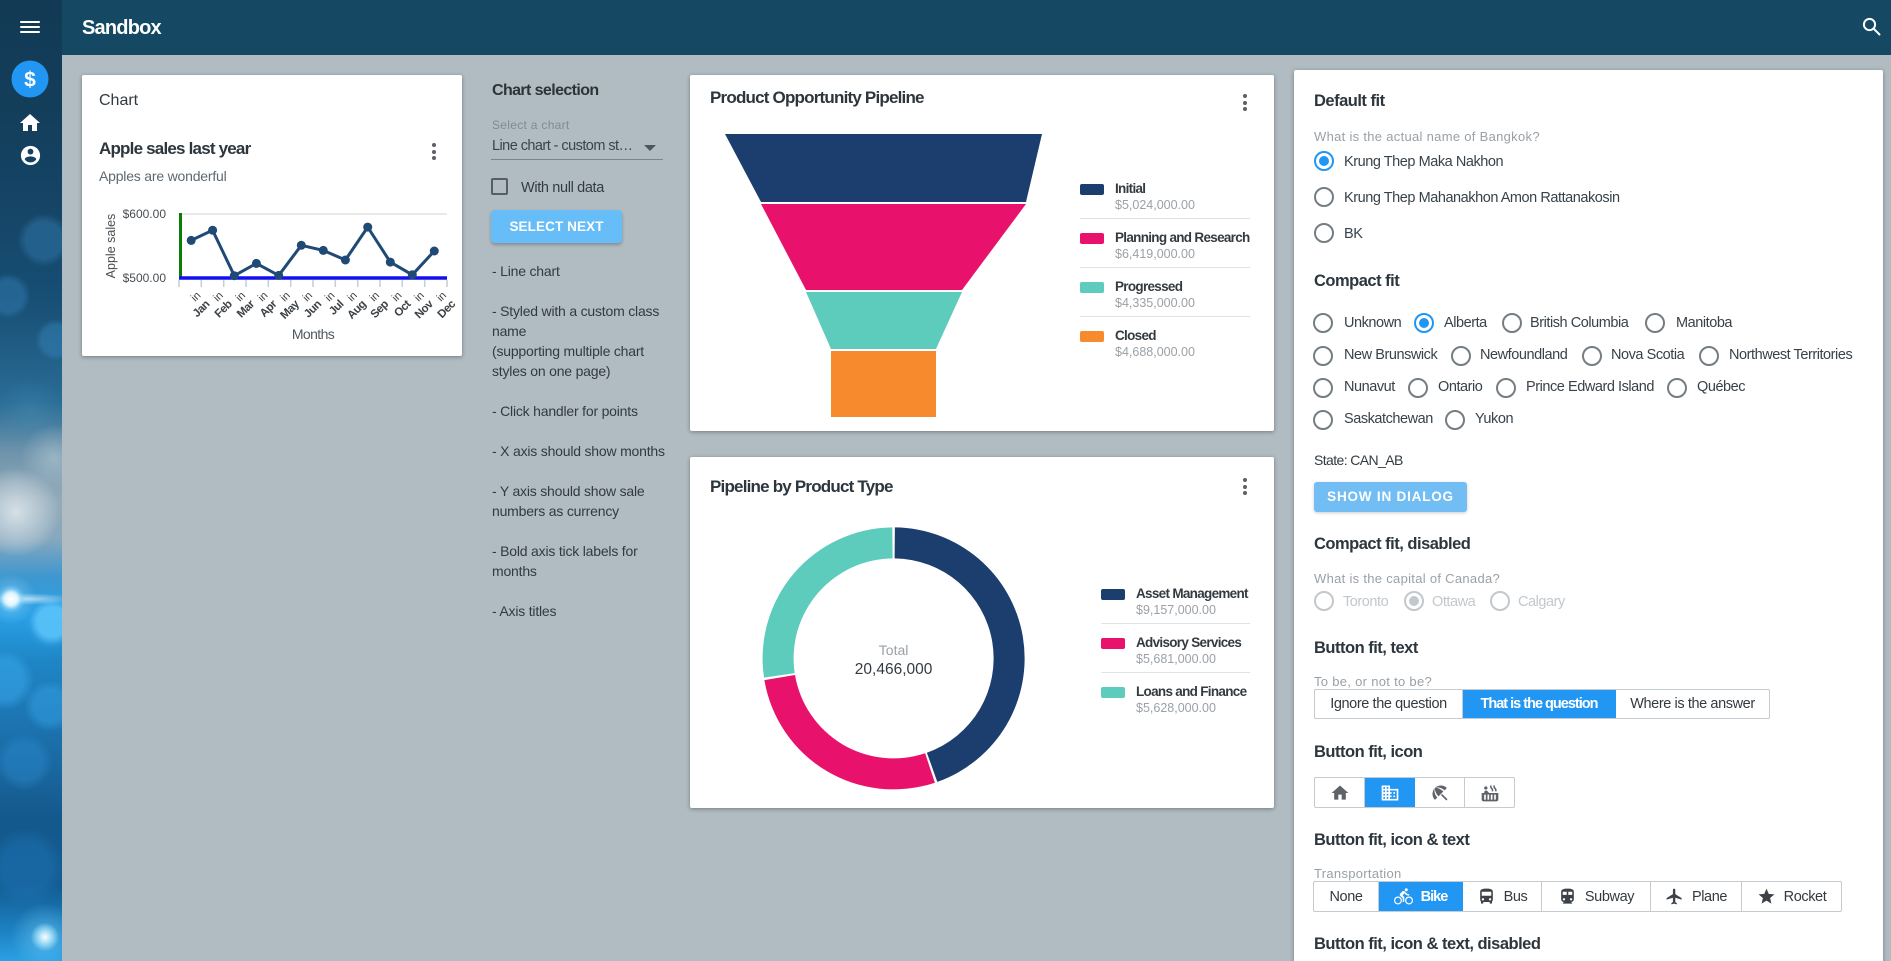 This screenshot has height=961, width=1891. What do you see at coordinates (894, 650) in the screenshot?
I see `svg-text: Total` at bounding box center [894, 650].